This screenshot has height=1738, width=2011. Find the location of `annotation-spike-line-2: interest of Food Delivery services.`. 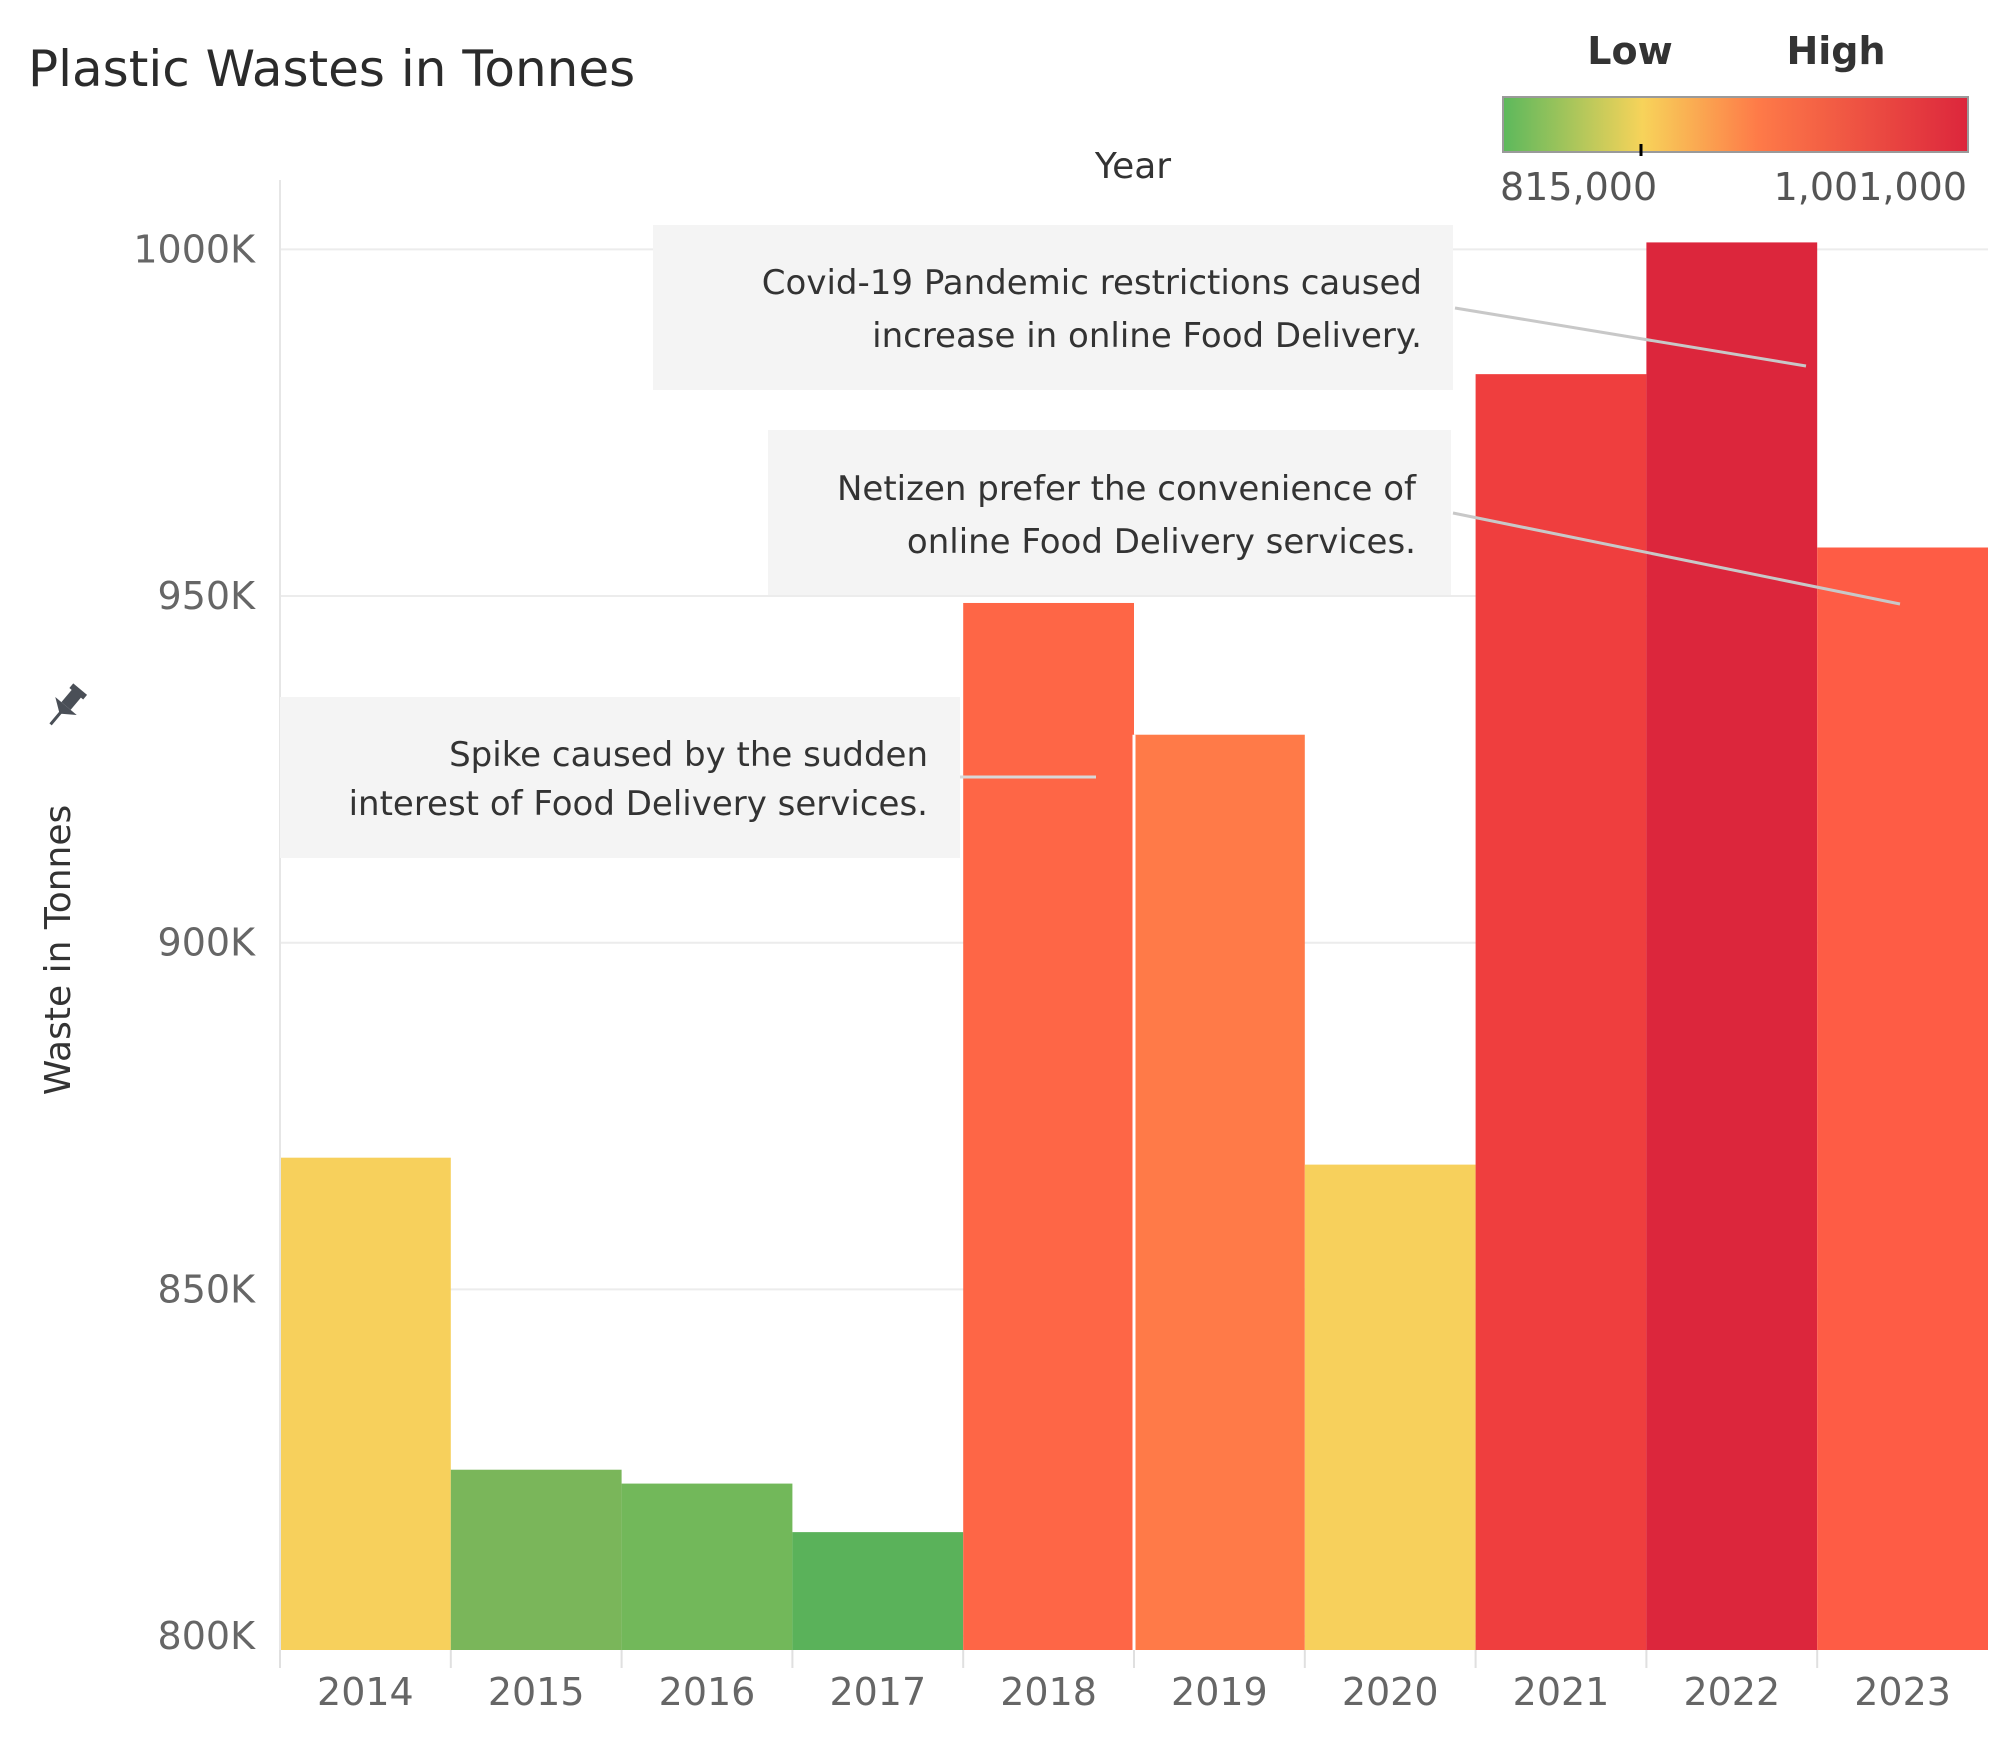

annotation-spike-line-2: interest of Food Delivery services. is located at coordinates (638, 804).